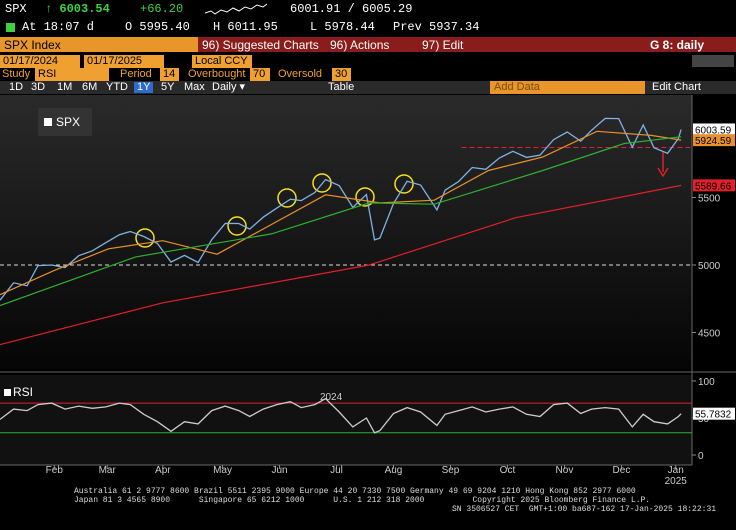  Describe the element at coordinates (16, 74) in the screenshot. I see `study-label: Study` at that location.